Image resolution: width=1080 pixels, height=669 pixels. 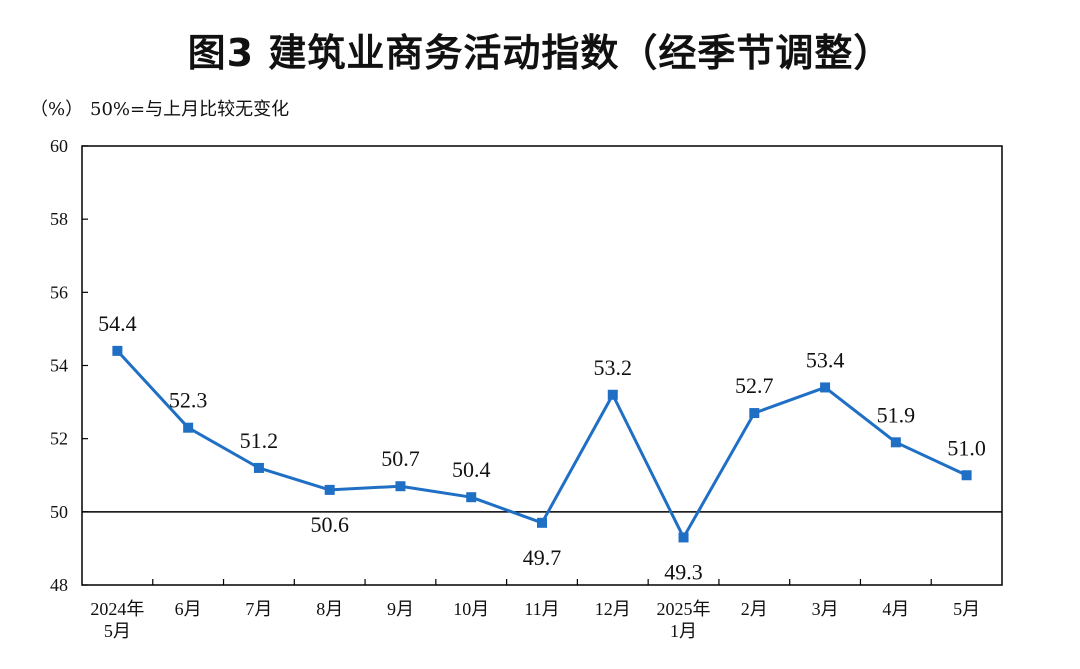 I want to click on x-tick-label: 6月, so click(x=188, y=609).